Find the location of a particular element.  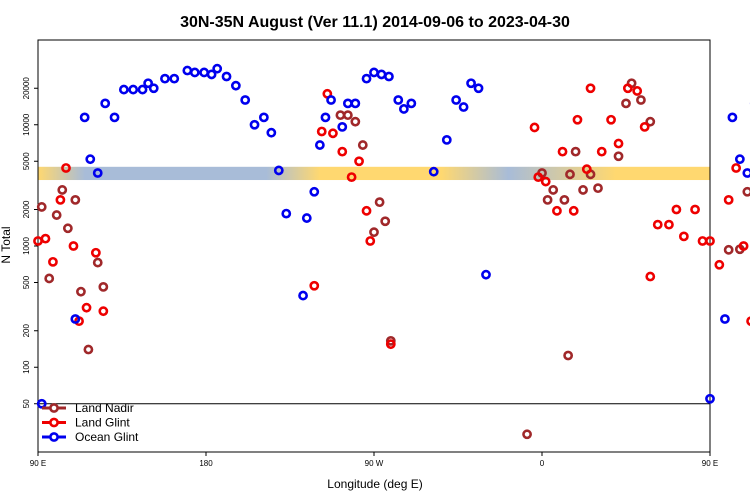

legend-label: Land Nadir is located at coordinates (104, 408).